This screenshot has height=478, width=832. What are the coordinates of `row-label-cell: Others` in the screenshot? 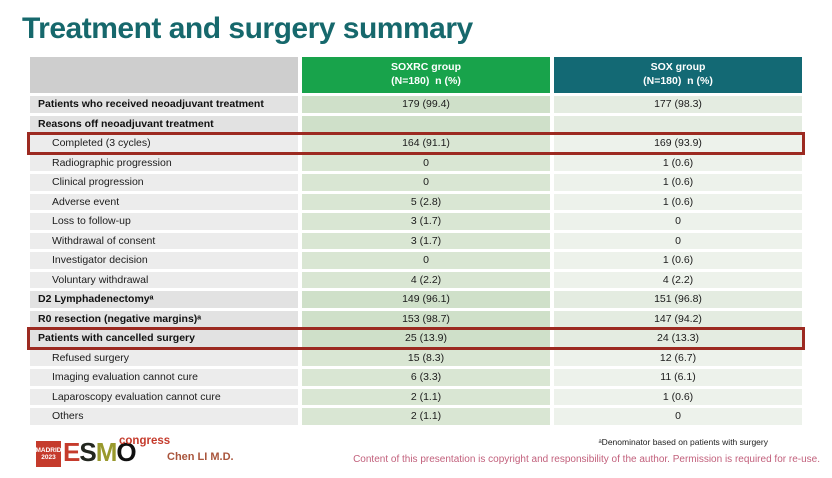 It's located at (164, 416).